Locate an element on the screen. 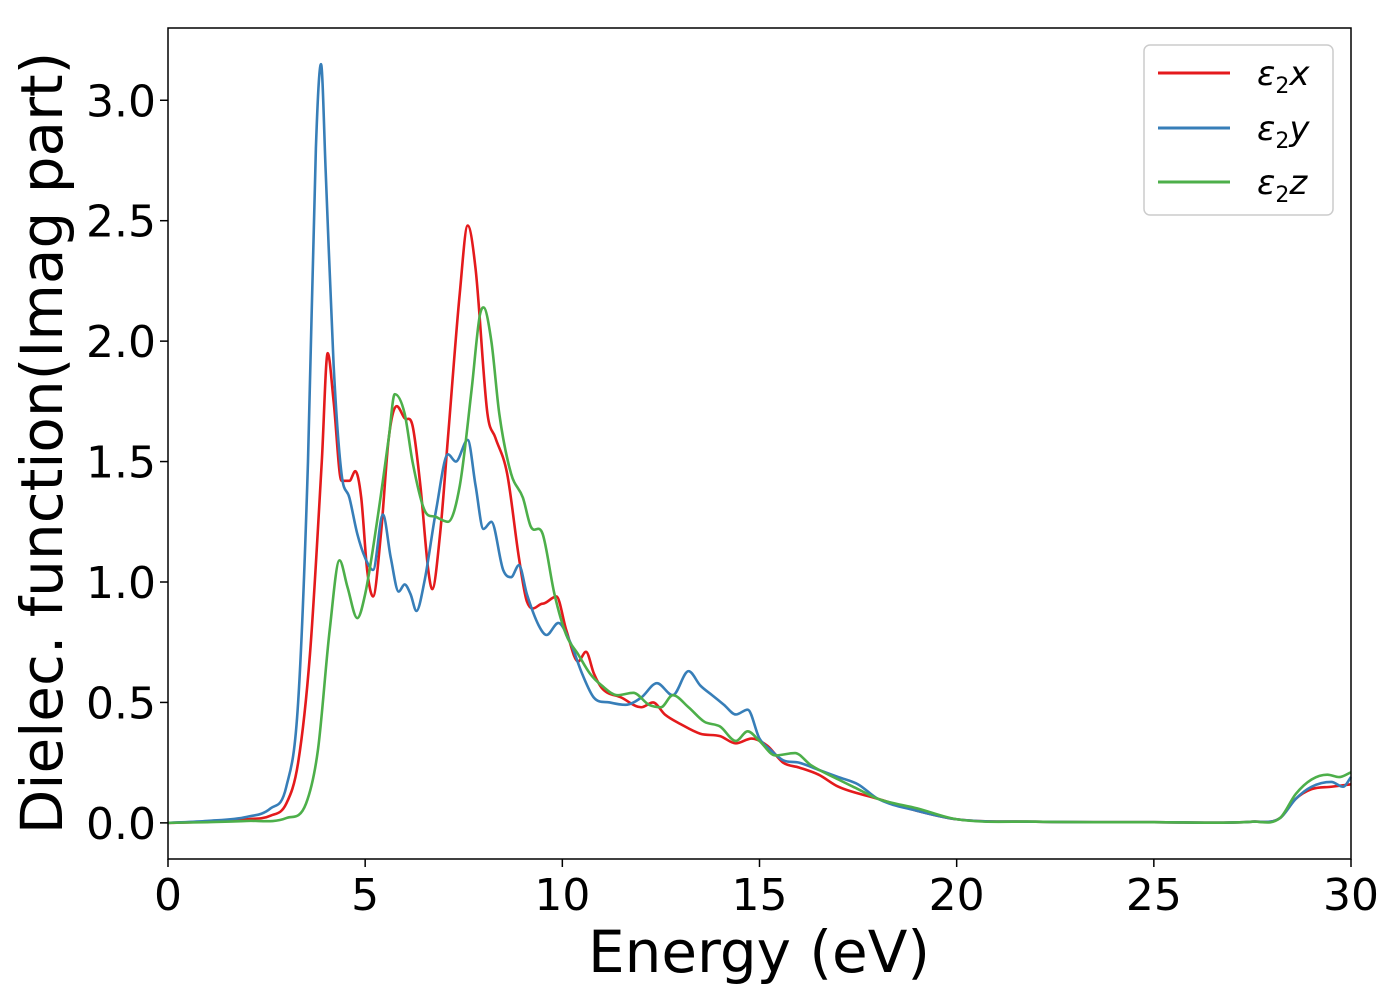  x-tick-label: 10 is located at coordinates (562, 895).